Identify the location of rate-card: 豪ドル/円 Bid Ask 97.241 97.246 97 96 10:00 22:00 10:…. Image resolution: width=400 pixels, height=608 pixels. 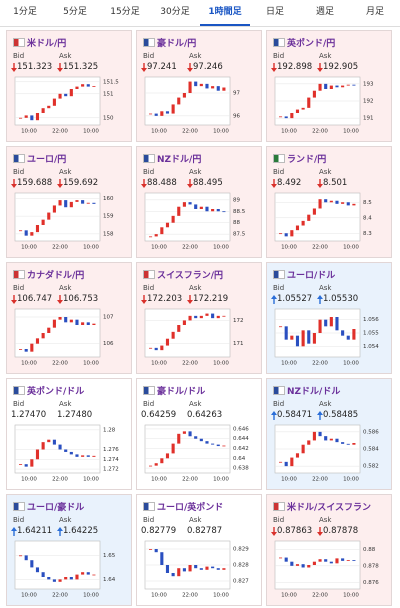
(199, 86).